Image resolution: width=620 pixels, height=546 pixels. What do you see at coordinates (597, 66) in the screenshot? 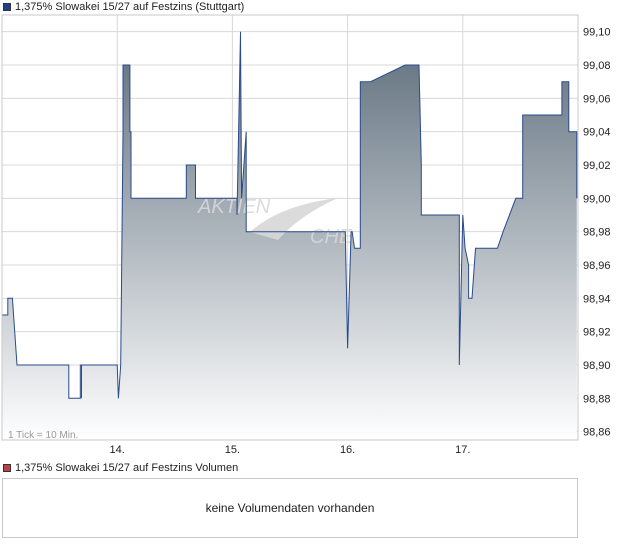
I see `y-tick-label: 99,08` at bounding box center [597, 66].